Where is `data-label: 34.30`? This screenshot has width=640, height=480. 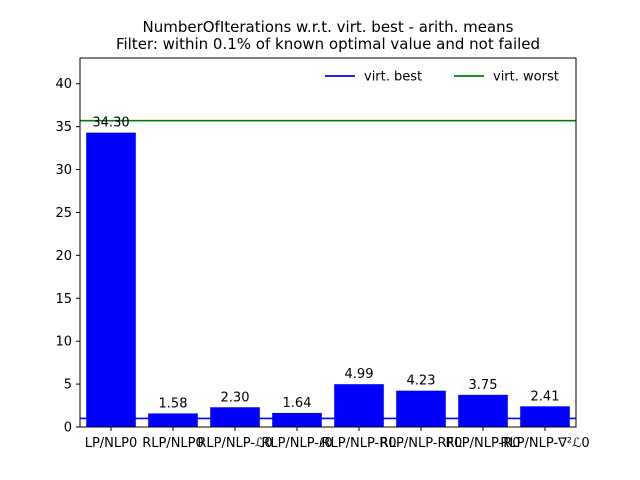 data-label: 34.30 is located at coordinates (110, 123).